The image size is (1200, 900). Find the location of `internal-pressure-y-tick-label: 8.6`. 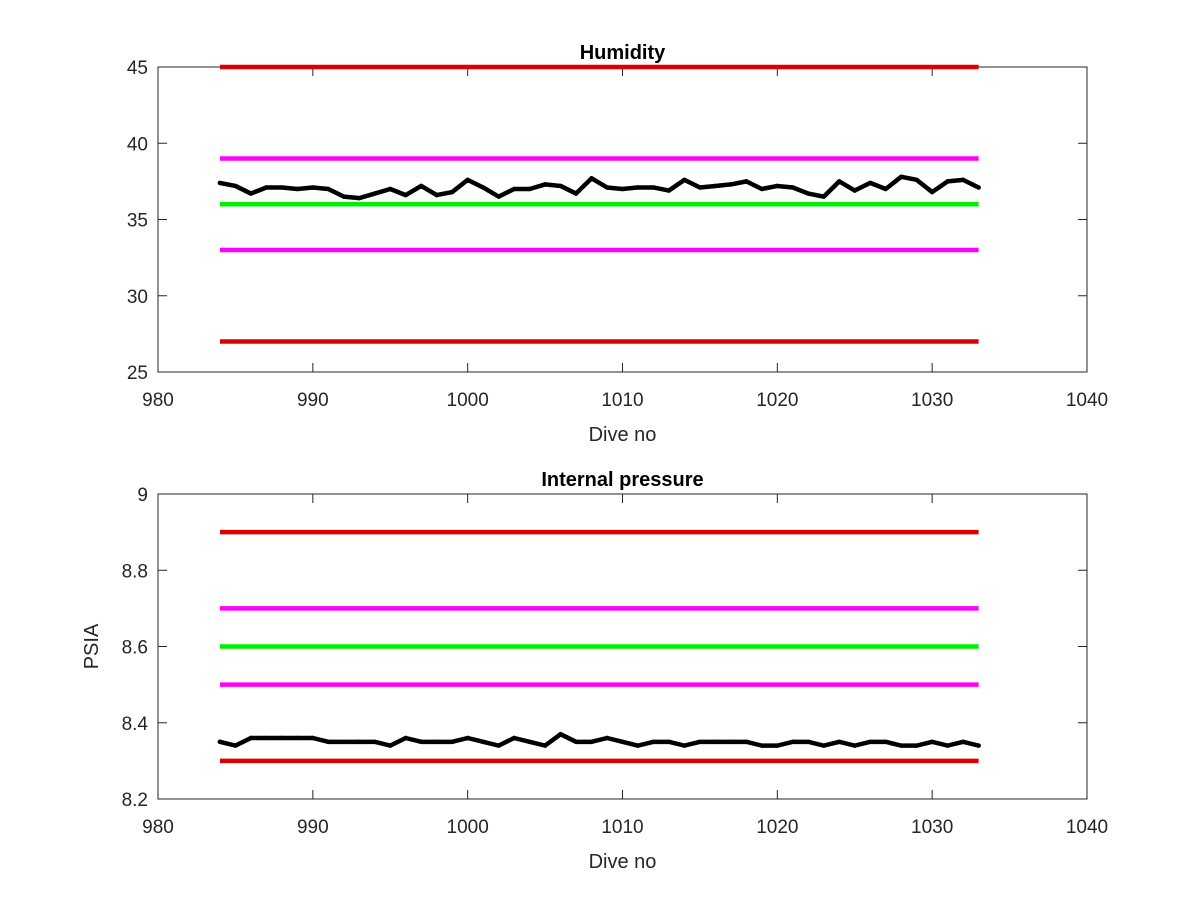

internal-pressure-y-tick-label: 8.6 is located at coordinates (135, 648).